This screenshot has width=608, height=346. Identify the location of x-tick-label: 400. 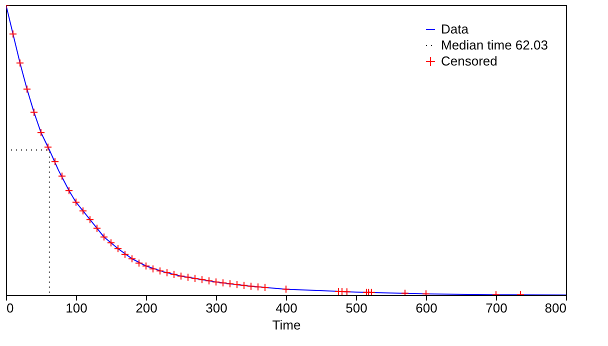
(287, 308).